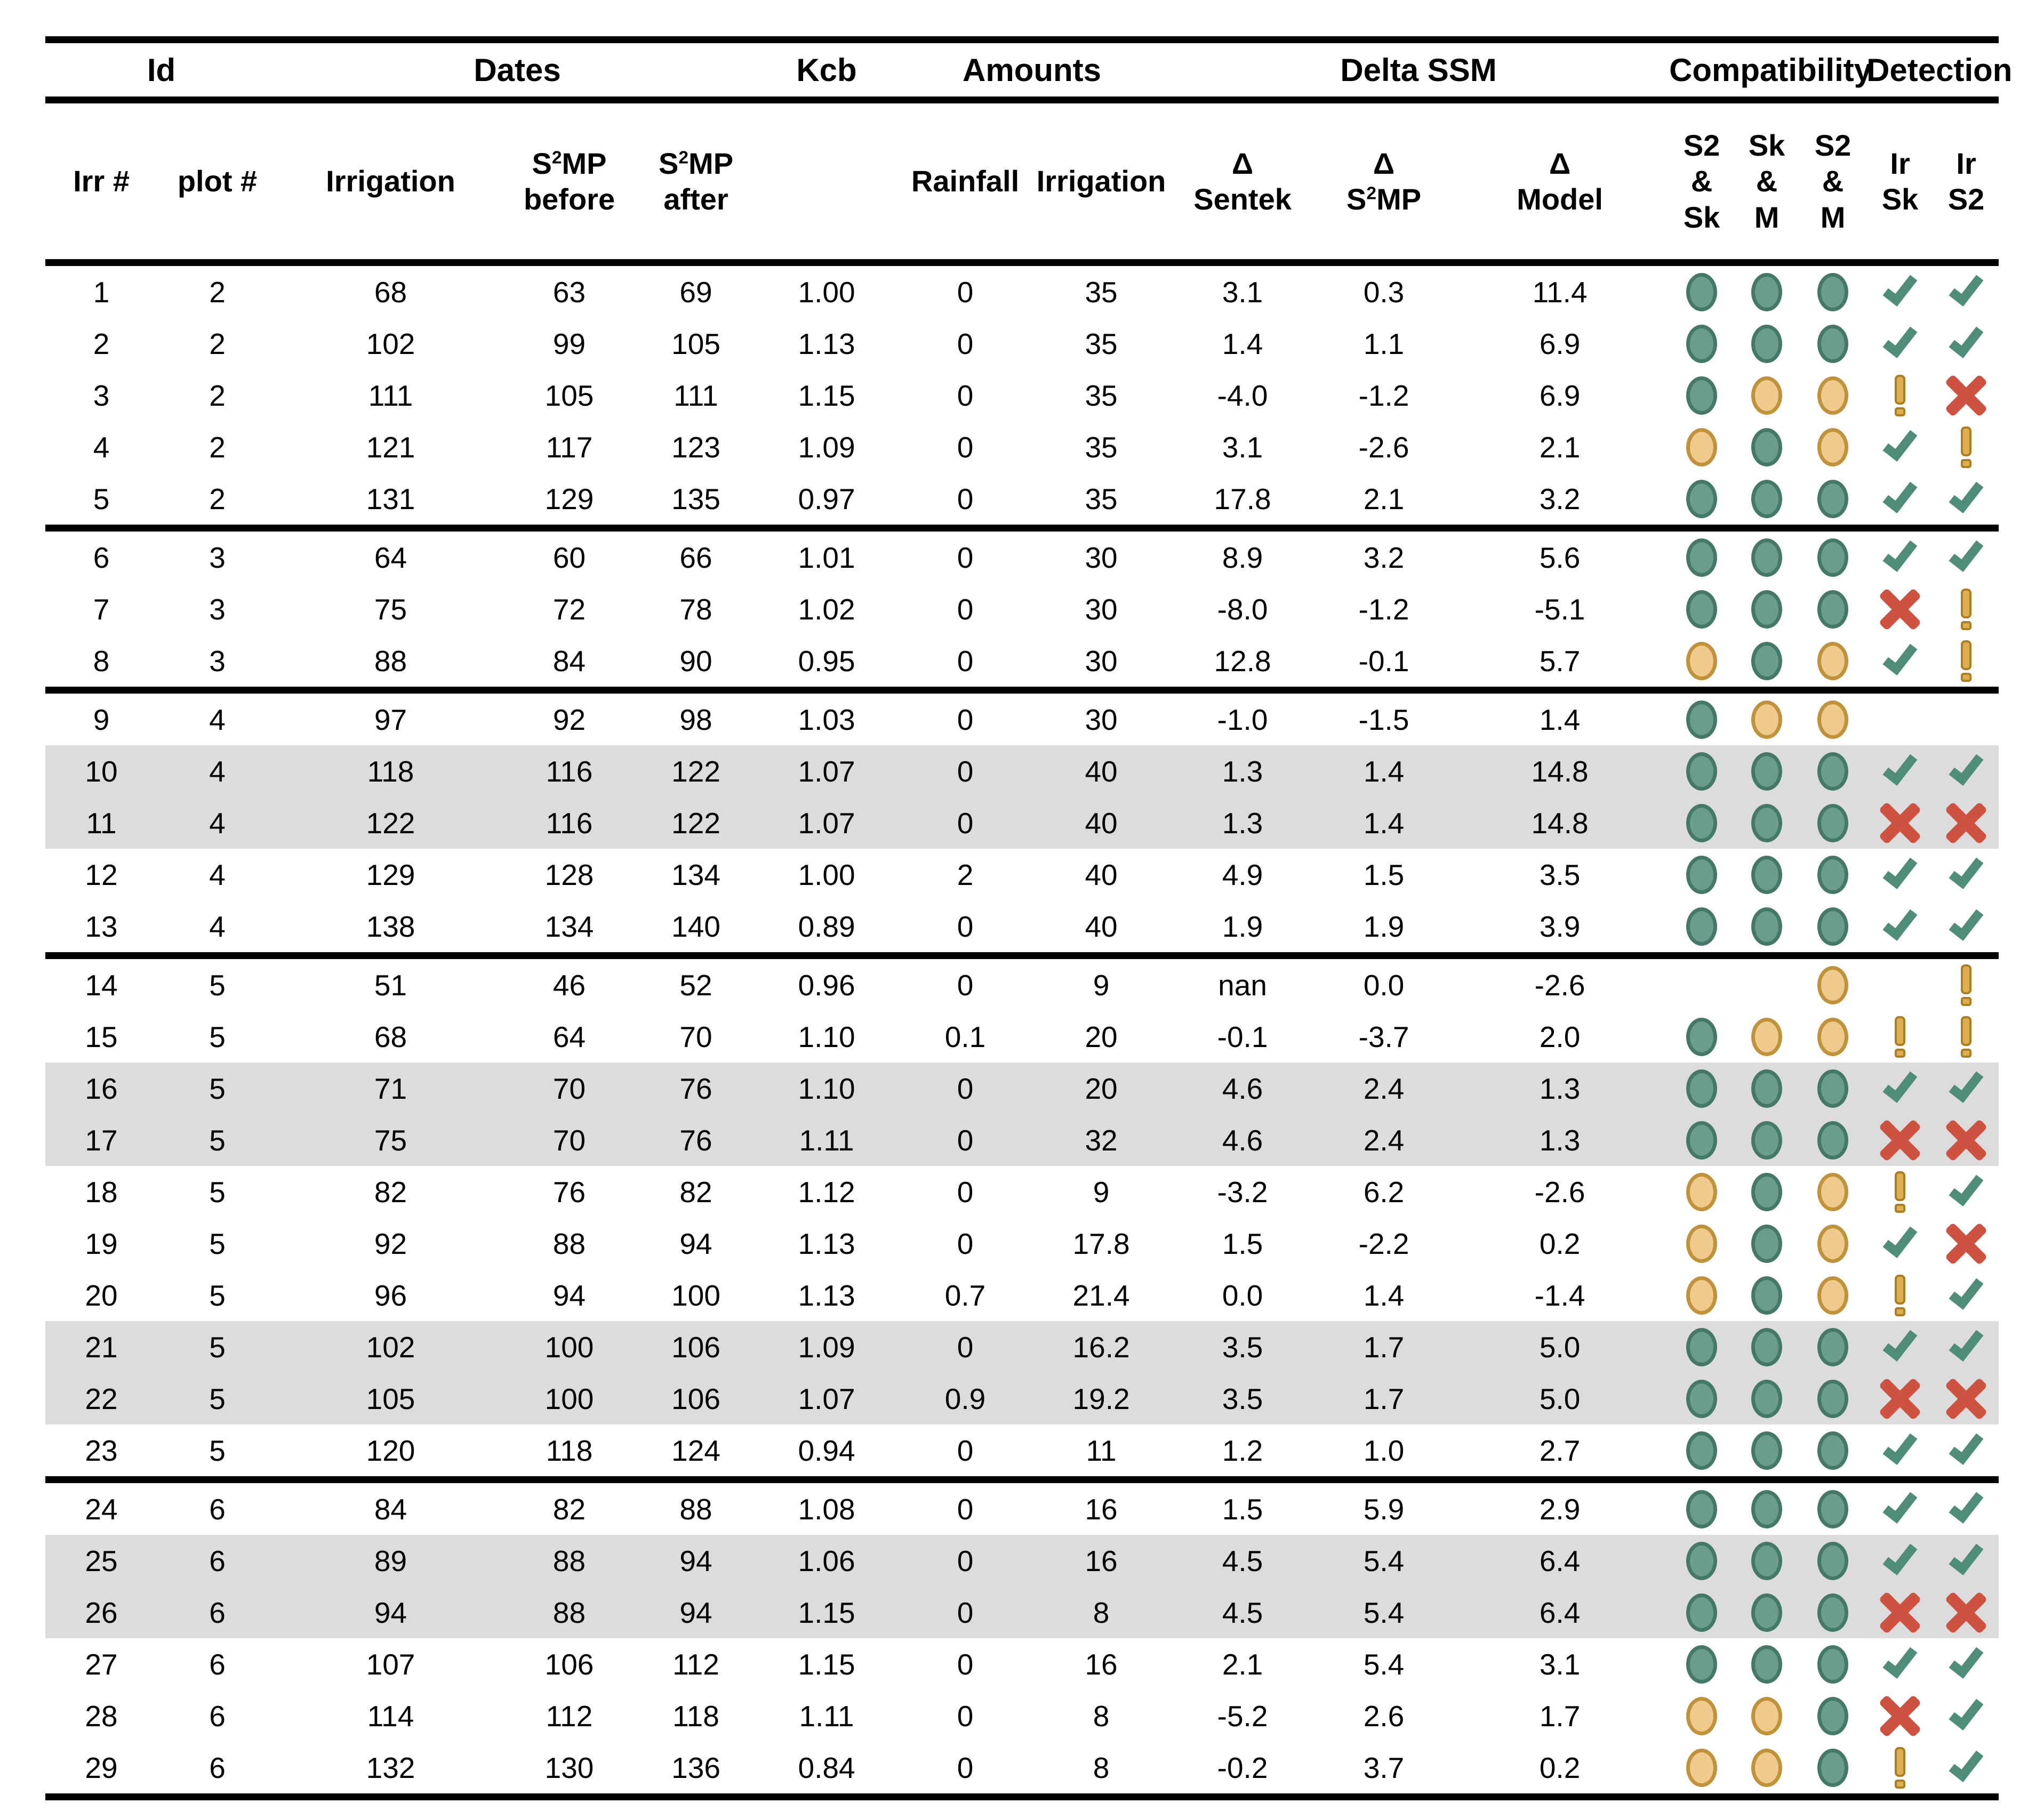 This screenshot has width=2044, height=1811. I want to click on cell-irrigation-amount: 40, so click(1101, 926).